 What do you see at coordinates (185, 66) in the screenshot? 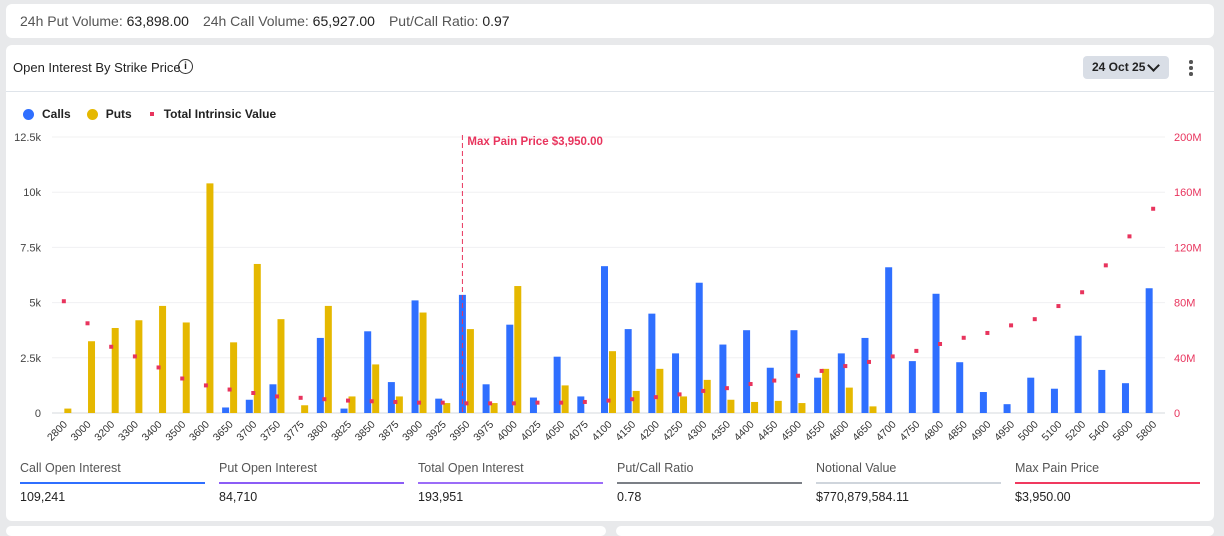
I see `info-icon: i` at bounding box center [185, 66].